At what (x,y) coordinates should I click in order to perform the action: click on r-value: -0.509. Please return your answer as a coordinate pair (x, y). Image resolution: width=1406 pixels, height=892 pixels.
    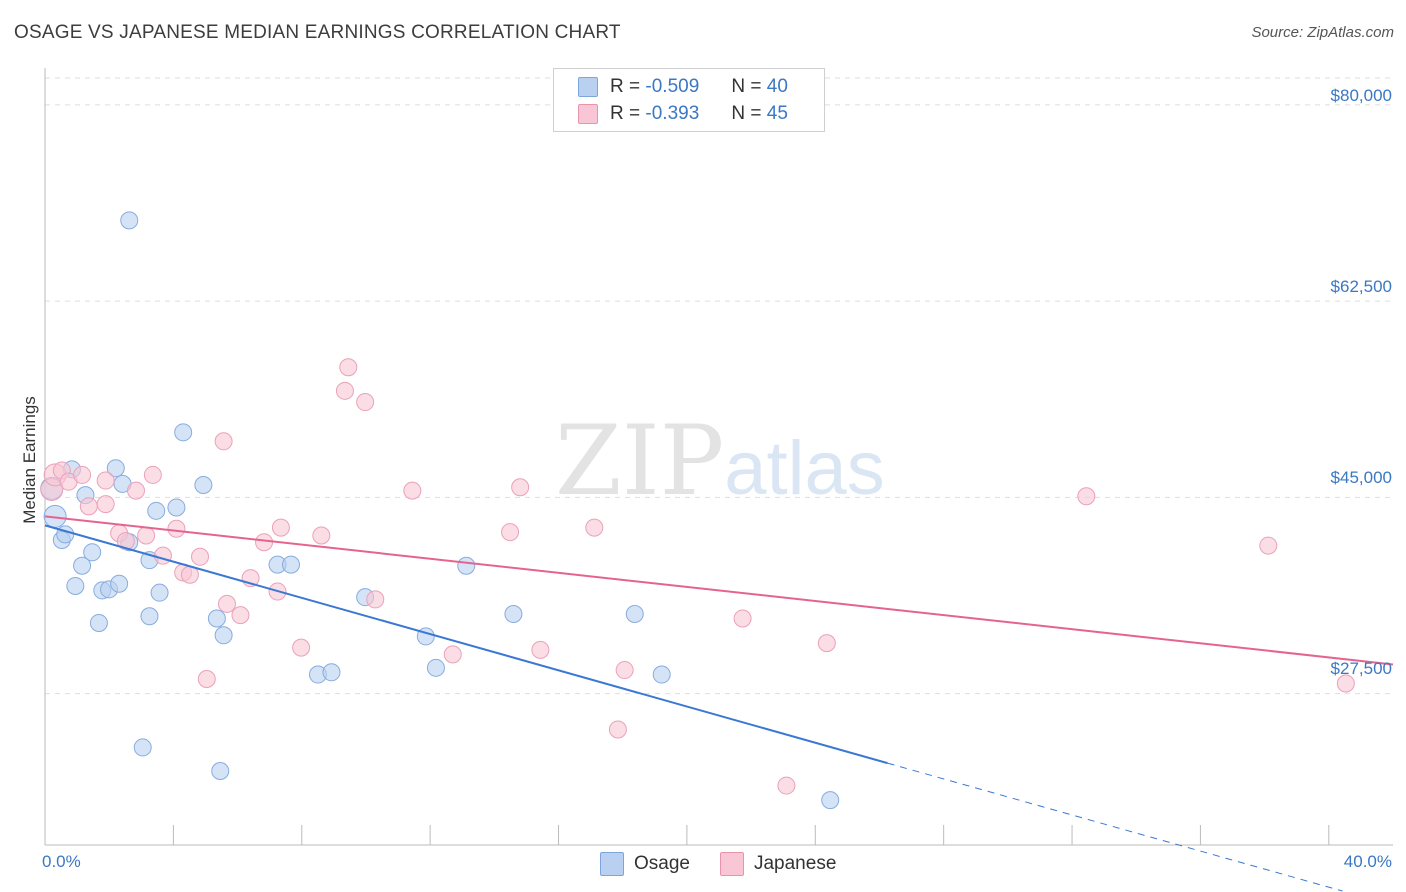
    Looking at the image, I should click on (672, 86).